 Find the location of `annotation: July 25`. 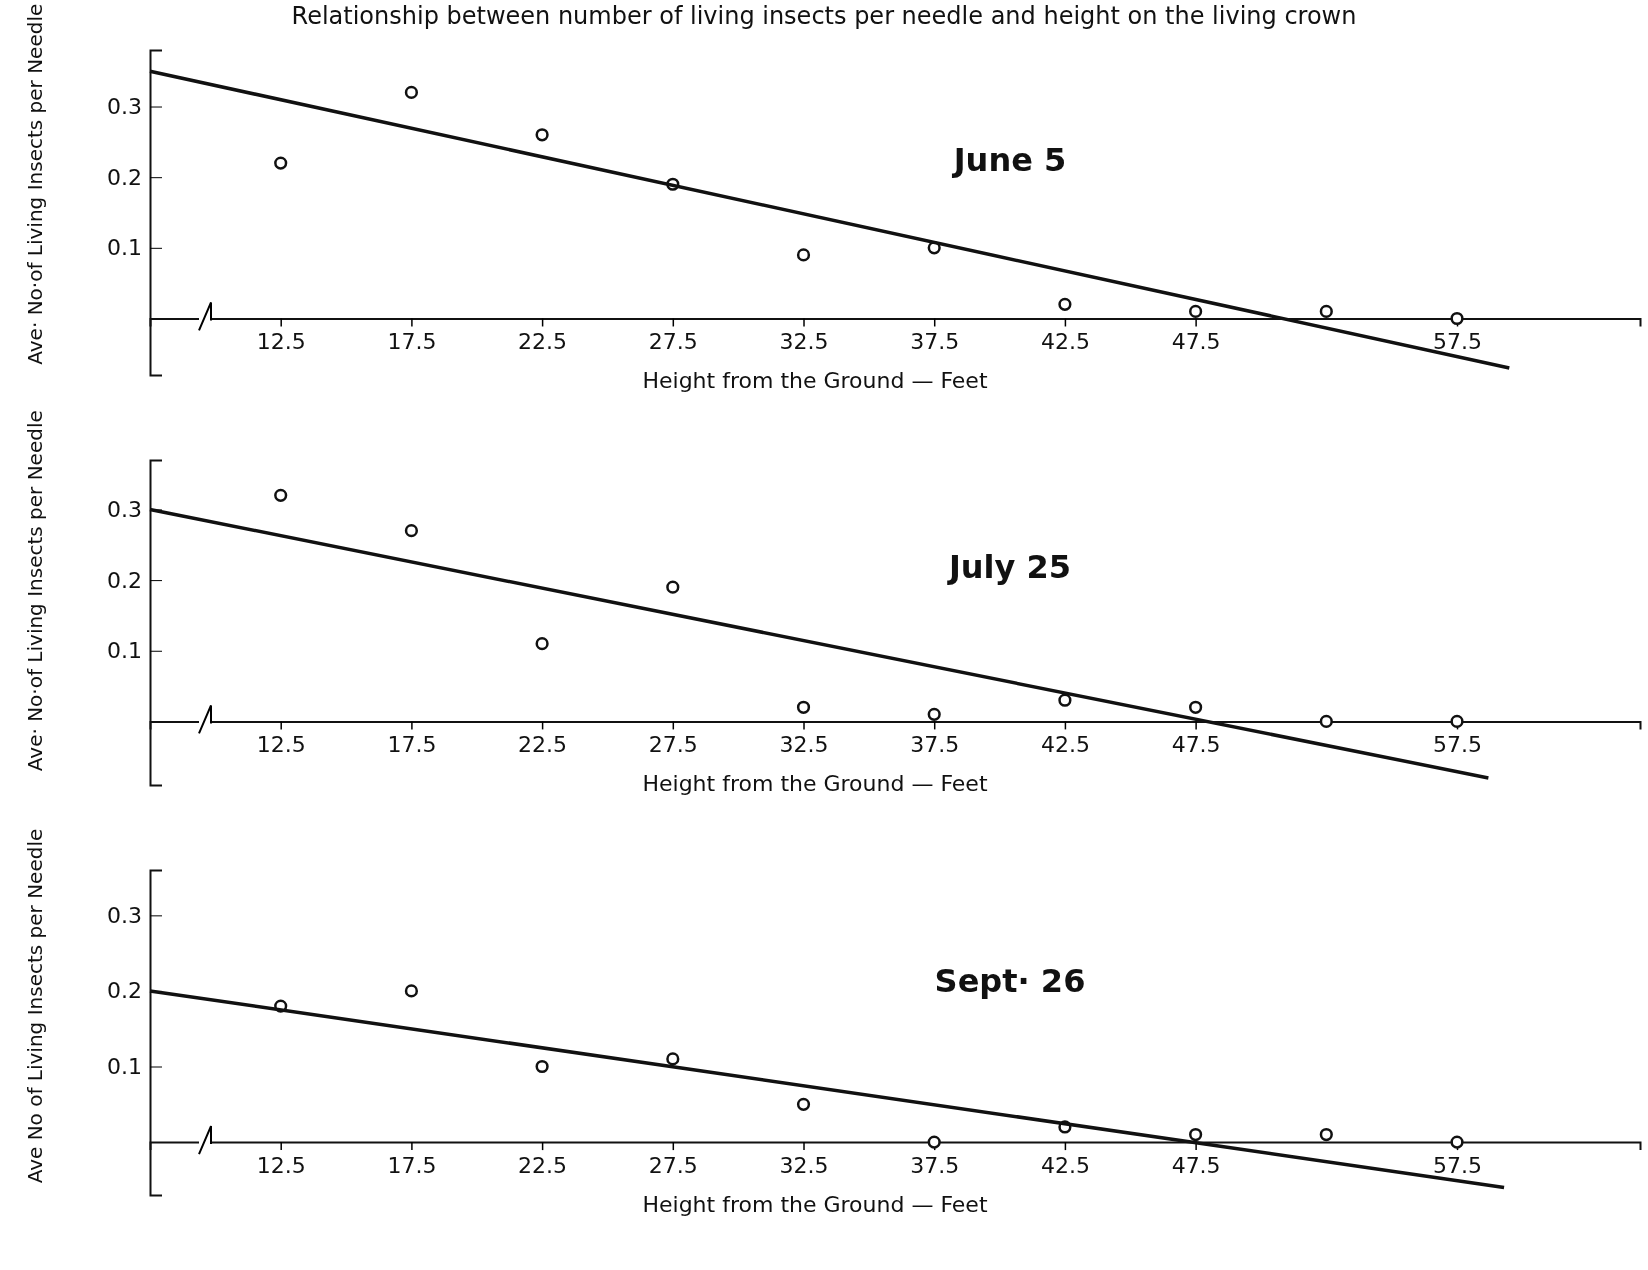

annotation: July 25 is located at coordinates (1009, 566).